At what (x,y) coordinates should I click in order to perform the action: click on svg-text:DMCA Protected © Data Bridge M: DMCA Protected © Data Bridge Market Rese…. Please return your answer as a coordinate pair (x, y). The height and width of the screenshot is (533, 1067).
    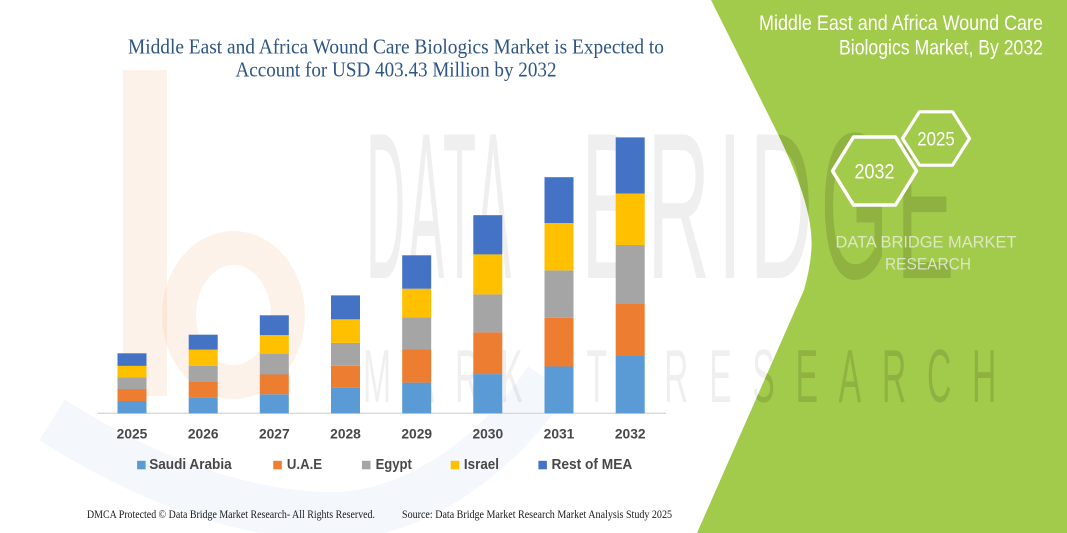
    Looking at the image, I should click on (231, 515).